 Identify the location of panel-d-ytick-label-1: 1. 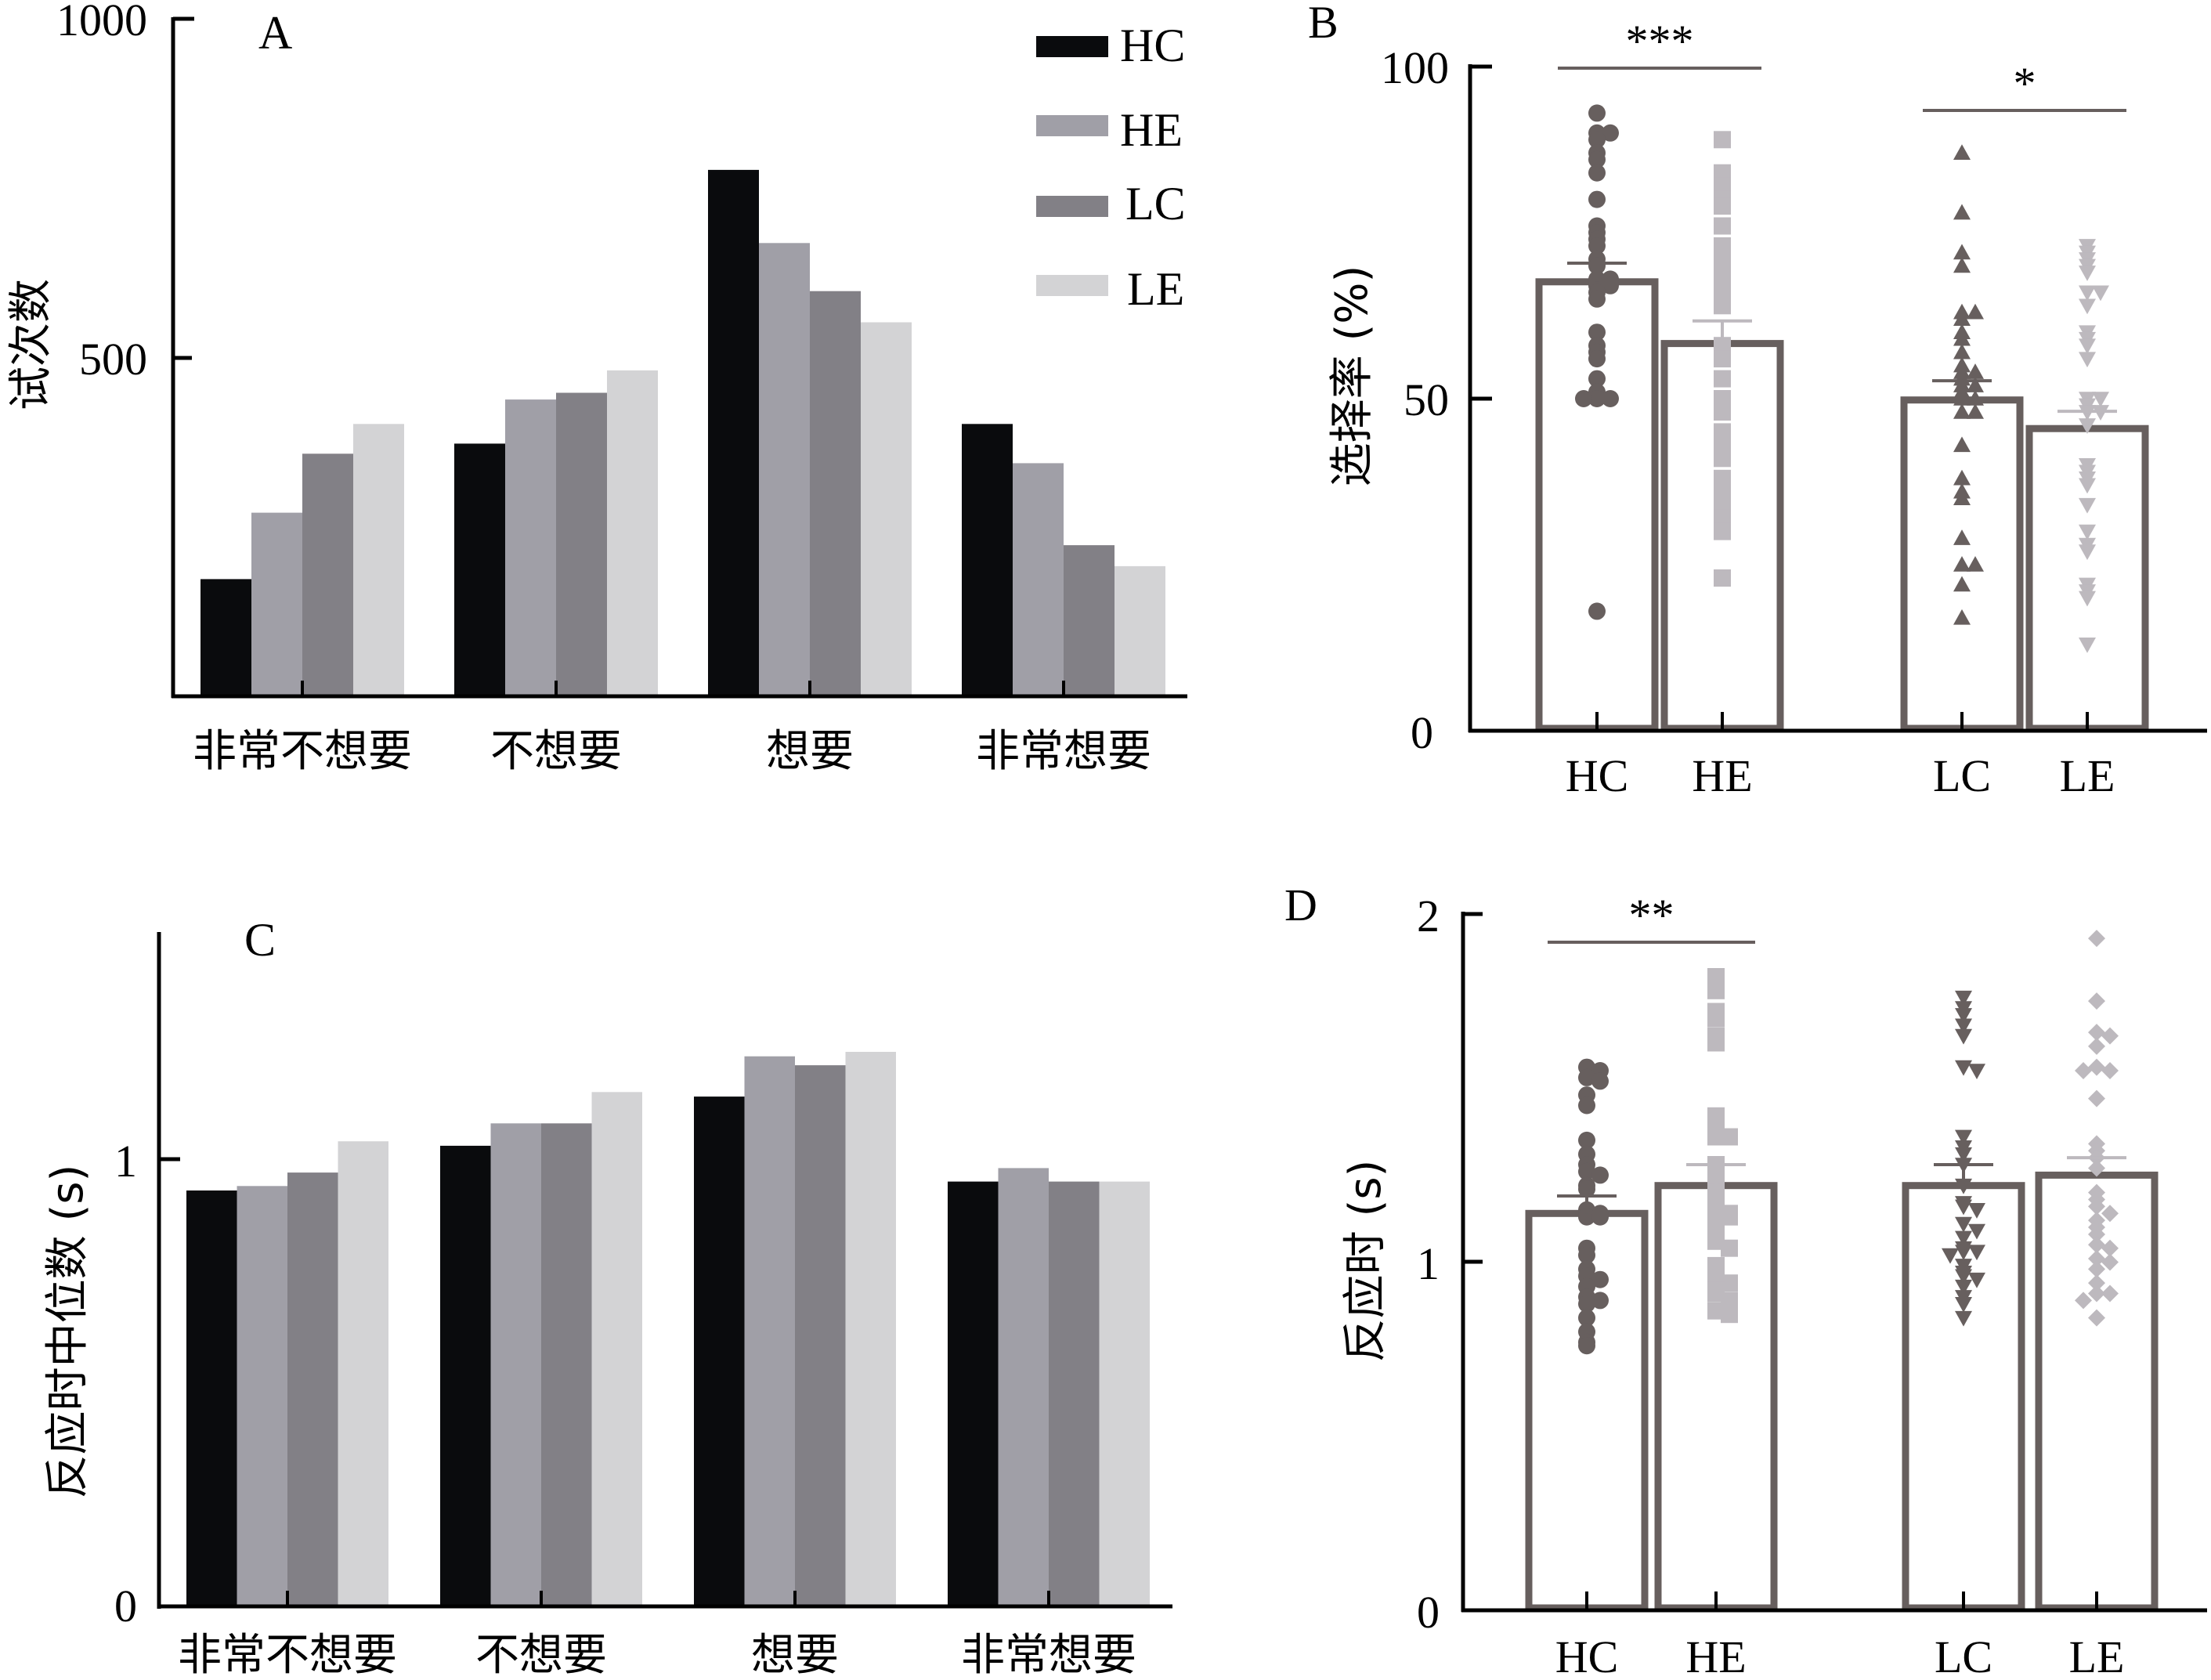
(1428, 1263).